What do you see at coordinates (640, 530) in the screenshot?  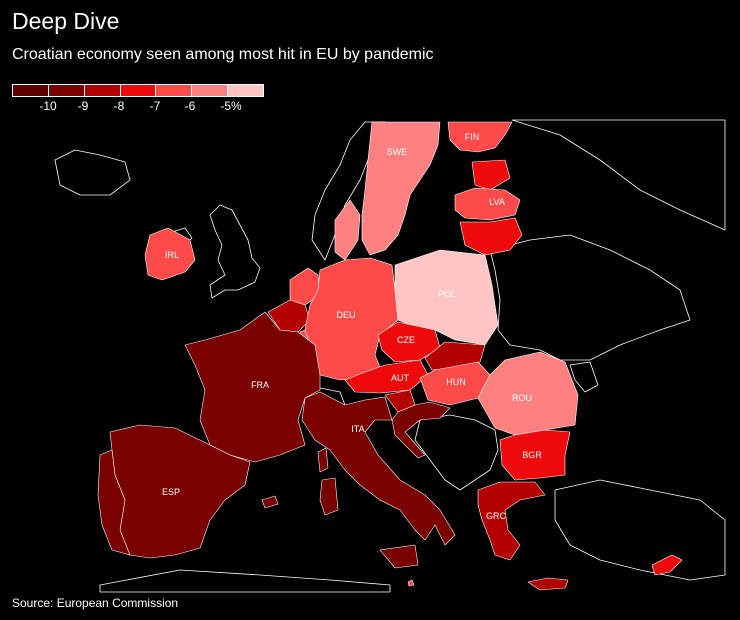 I see `turkey-shape` at bounding box center [640, 530].